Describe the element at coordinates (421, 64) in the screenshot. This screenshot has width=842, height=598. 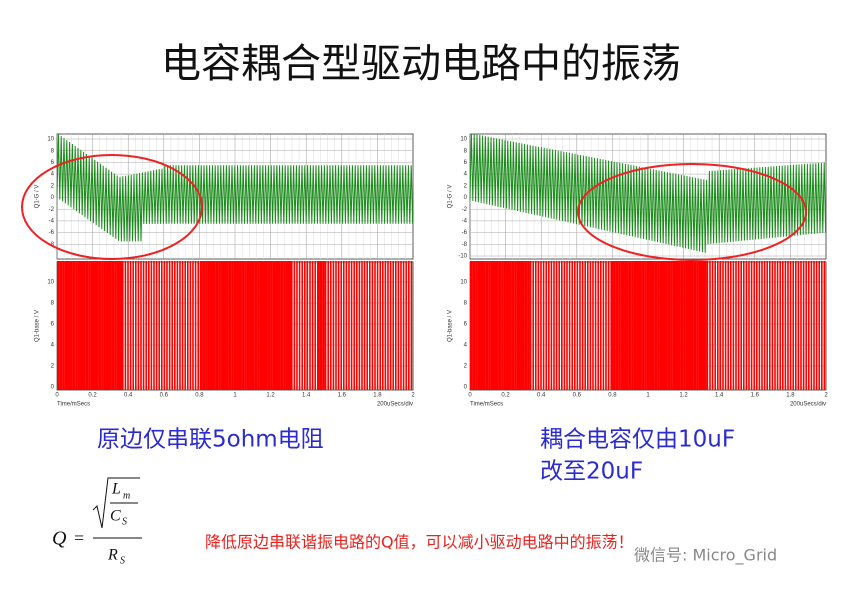
I see `title: 电容耦合型驱动电路中的振荡` at that location.